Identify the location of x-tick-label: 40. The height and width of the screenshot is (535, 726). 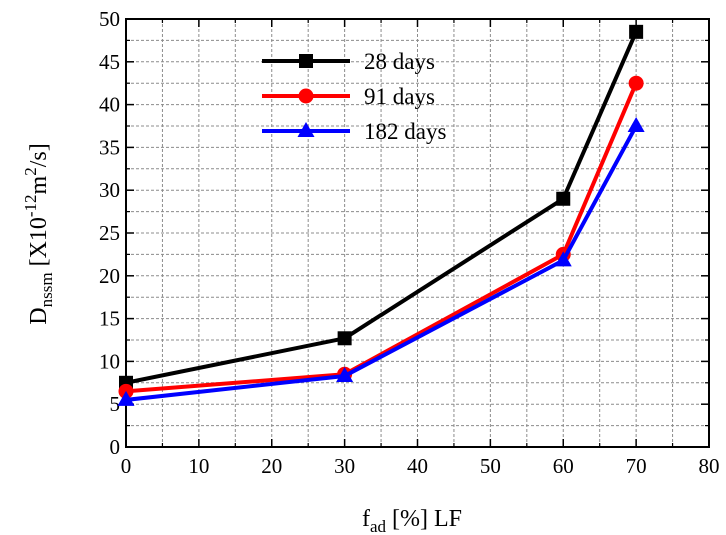
(417, 466).